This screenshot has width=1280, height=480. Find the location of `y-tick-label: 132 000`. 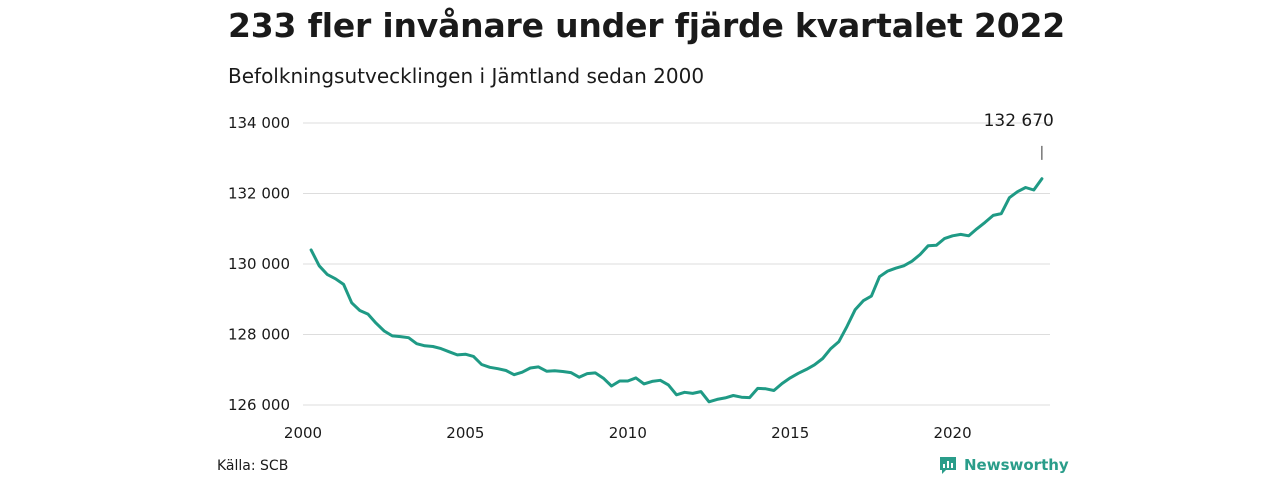

y-tick-label: 132 000 is located at coordinates (259, 194).